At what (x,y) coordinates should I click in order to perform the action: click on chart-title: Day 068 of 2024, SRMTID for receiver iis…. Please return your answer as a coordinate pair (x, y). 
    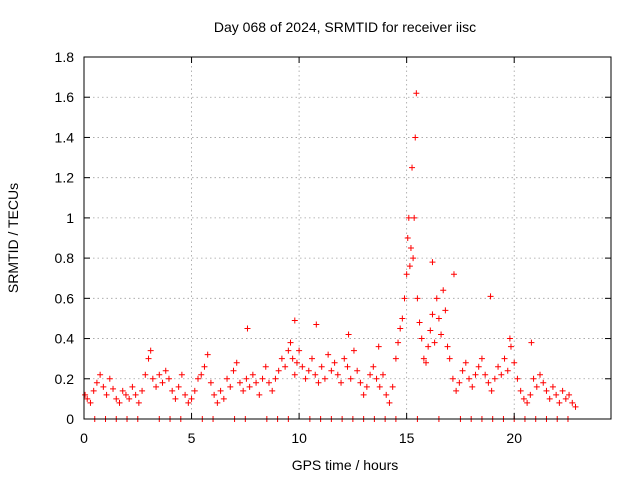
    Looking at the image, I should click on (345, 27).